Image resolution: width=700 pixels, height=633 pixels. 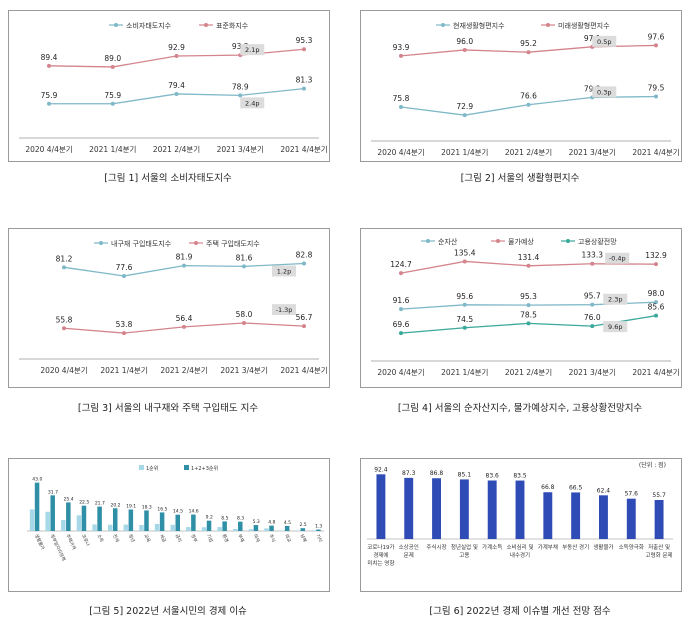 I want to click on caption-chart-2: [그림 2] 서울의 생활형편지수, so click(x=520, y=178).